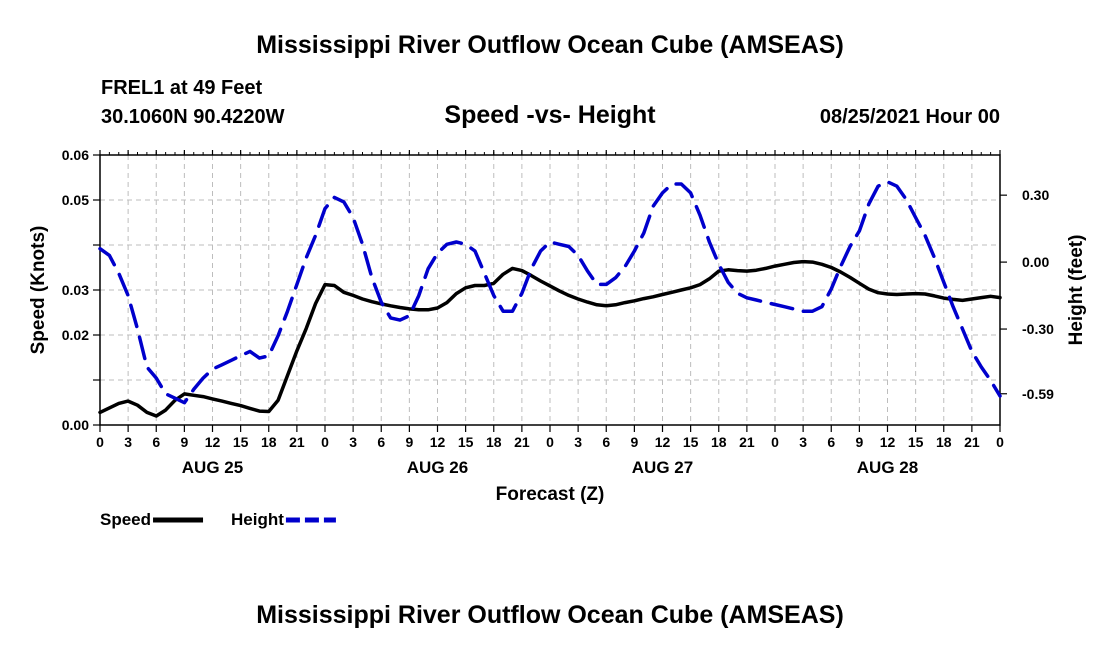 This screenshot has width=1100, height=650. Describe the element at coordinates (437, 467) in the screenshot. I see `day-label: AUG 26` at that location.